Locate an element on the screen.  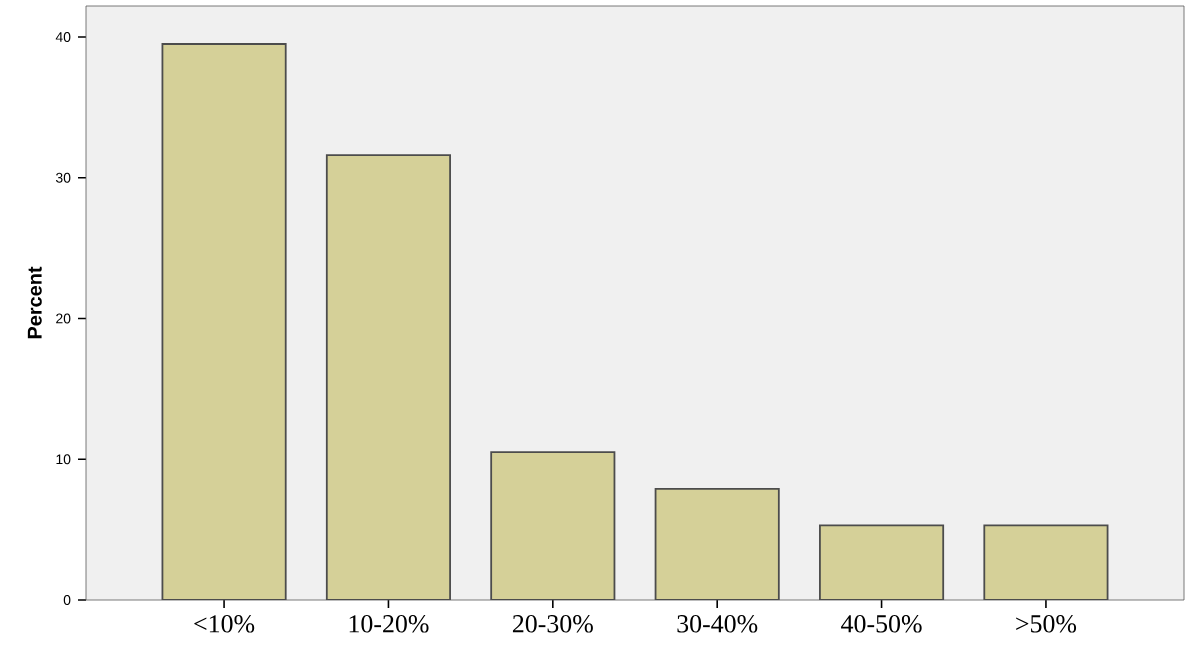
x-tick-label: <10% is located at coordinates (224, 624).